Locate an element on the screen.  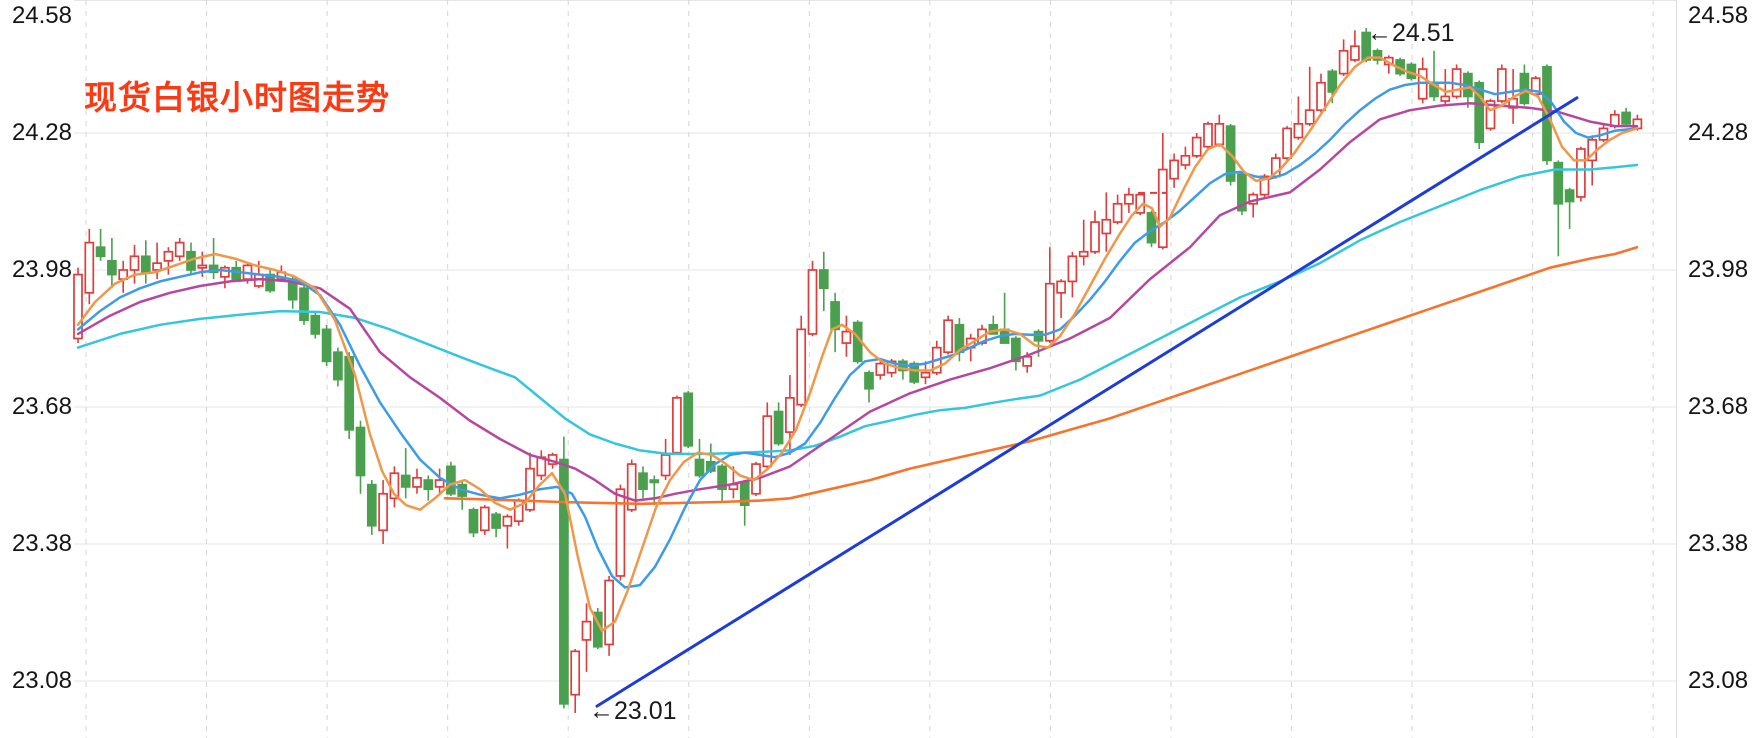
annotation-session-low: ←23.01 is located at coordinates (633, 711).